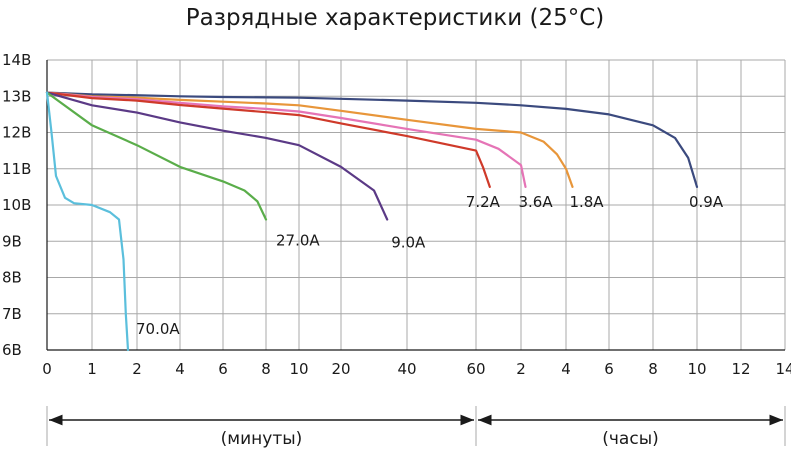 The width and height of the screenshot is (791, 450). Describe the element at coordinates (630, 439) in the screenshot. I see `range-label: (часы)` at that location.